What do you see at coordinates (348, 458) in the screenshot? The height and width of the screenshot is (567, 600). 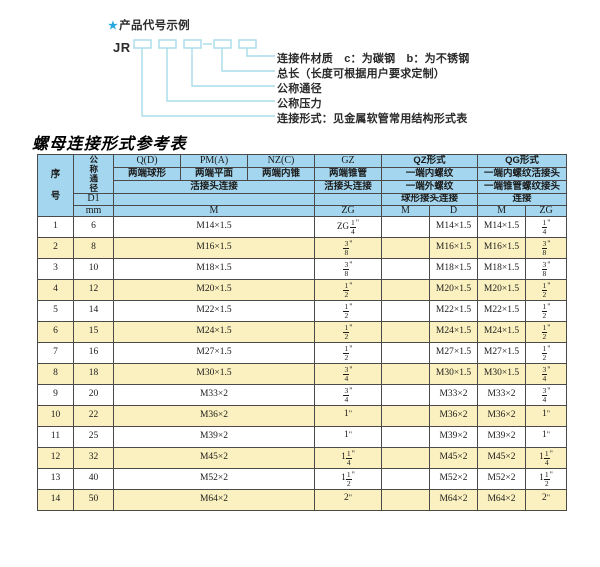 I see `cell-gz: 1 1 4 "` at bounding box center [348, 458].